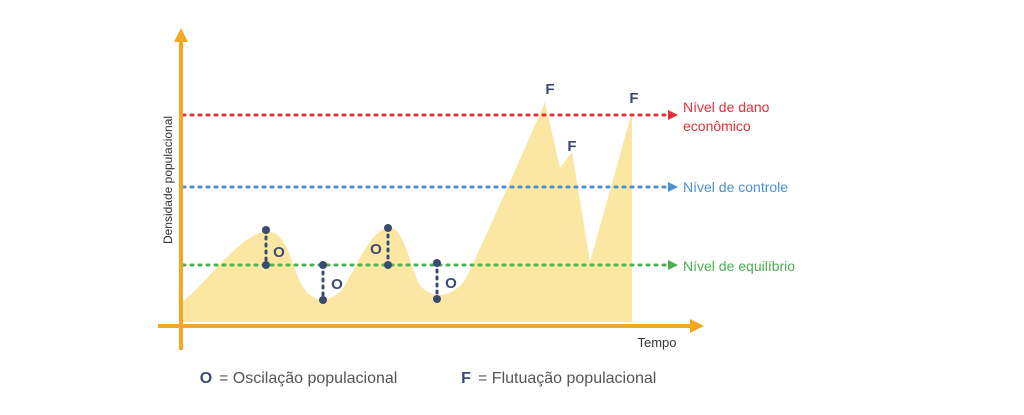  I want to click on y-axis-label: Densidade populacional, so click(168, 180).